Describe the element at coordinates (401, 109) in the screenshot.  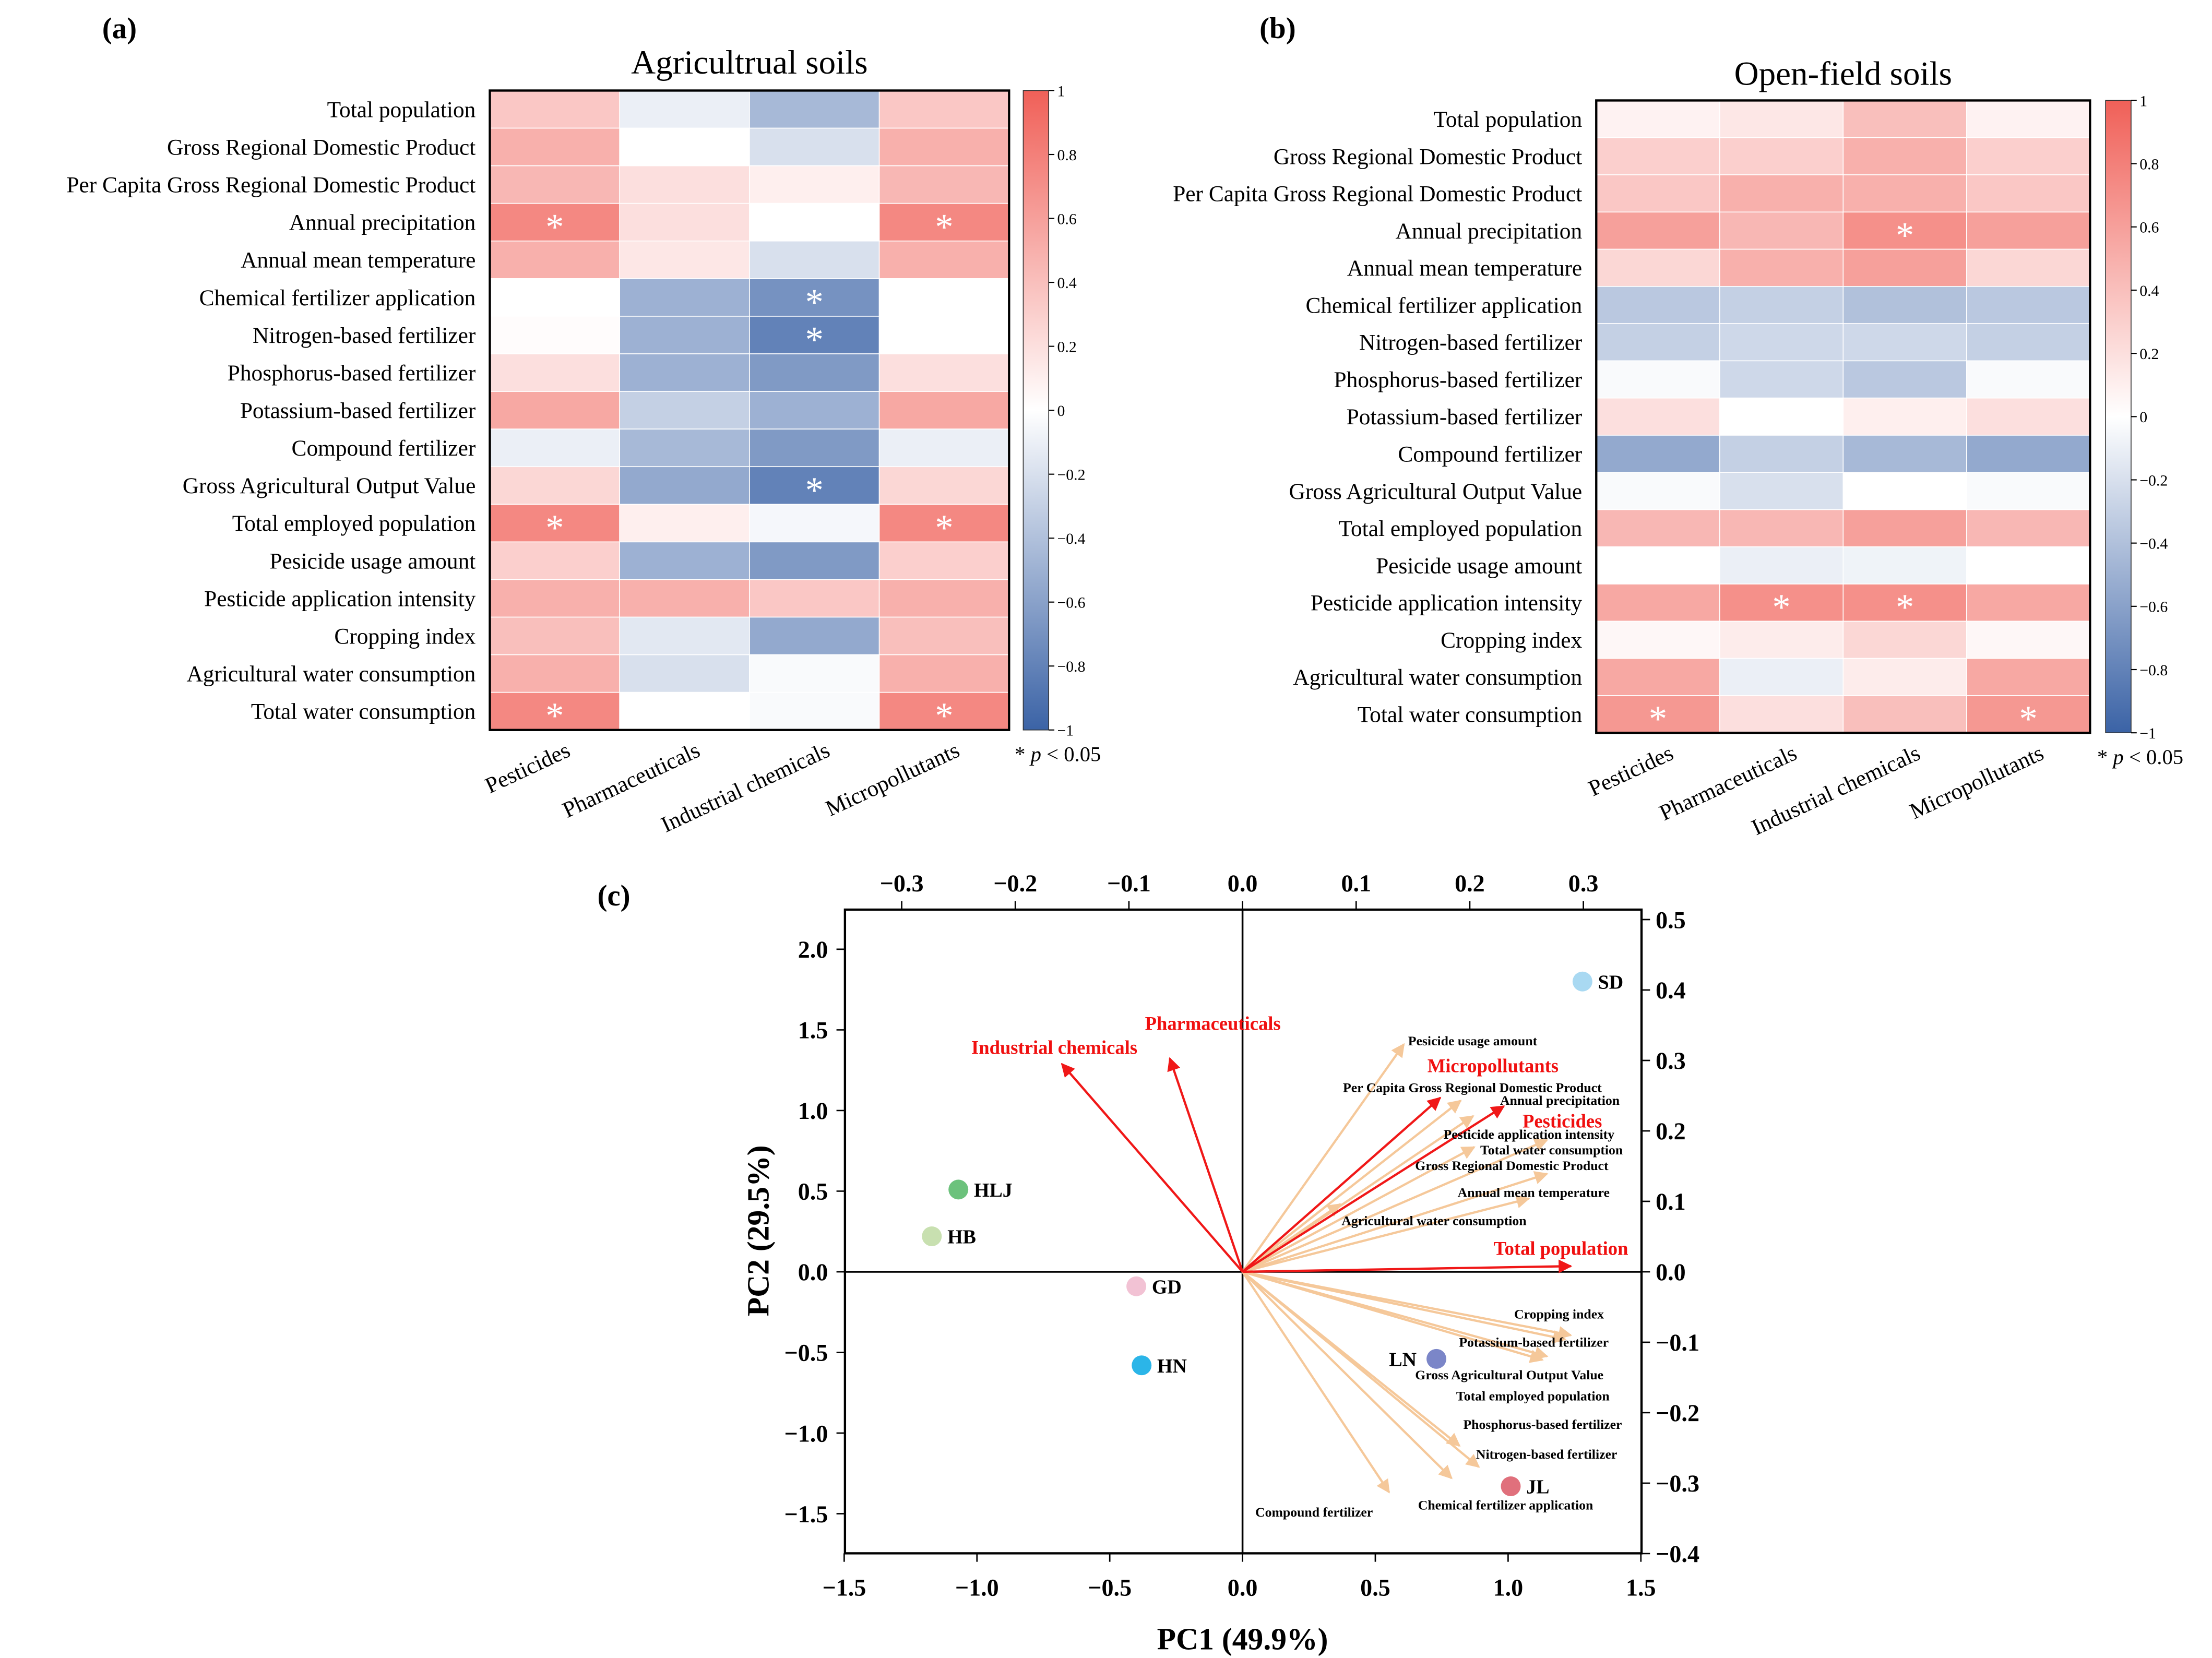
I see `row-label: Total population` at that location.